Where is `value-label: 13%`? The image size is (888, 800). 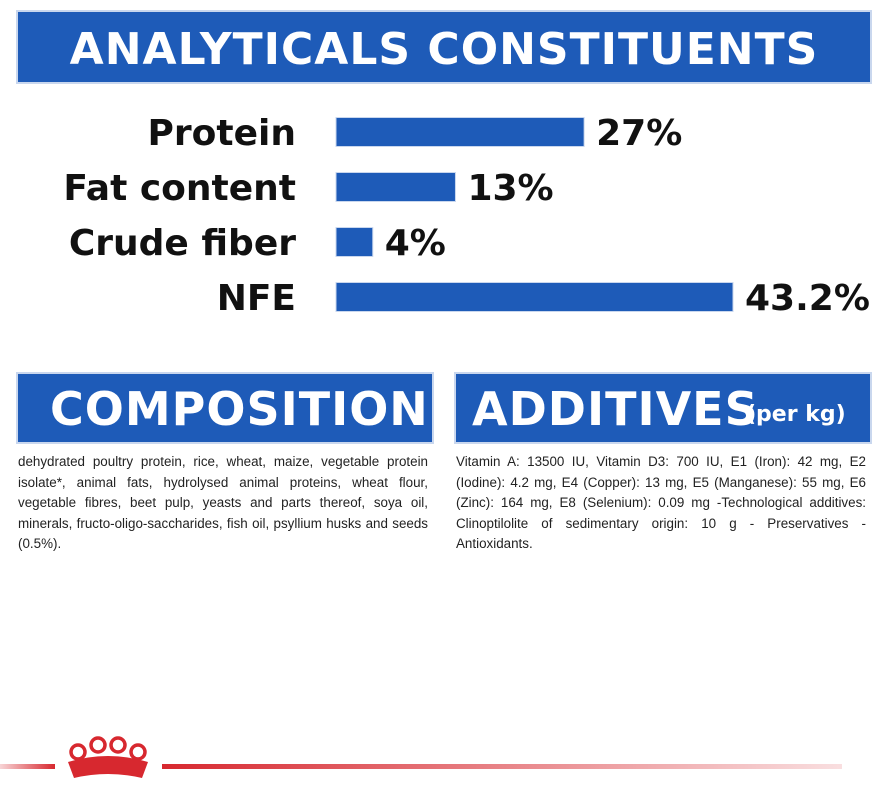
value-label: 13% is located at coordinates (510, 188).